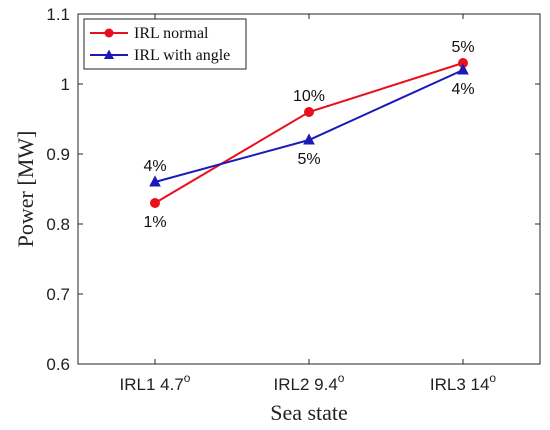 This screenshot has height=430, width=550. I want to click on y-tick-label: 0.7, so click(58, 294).